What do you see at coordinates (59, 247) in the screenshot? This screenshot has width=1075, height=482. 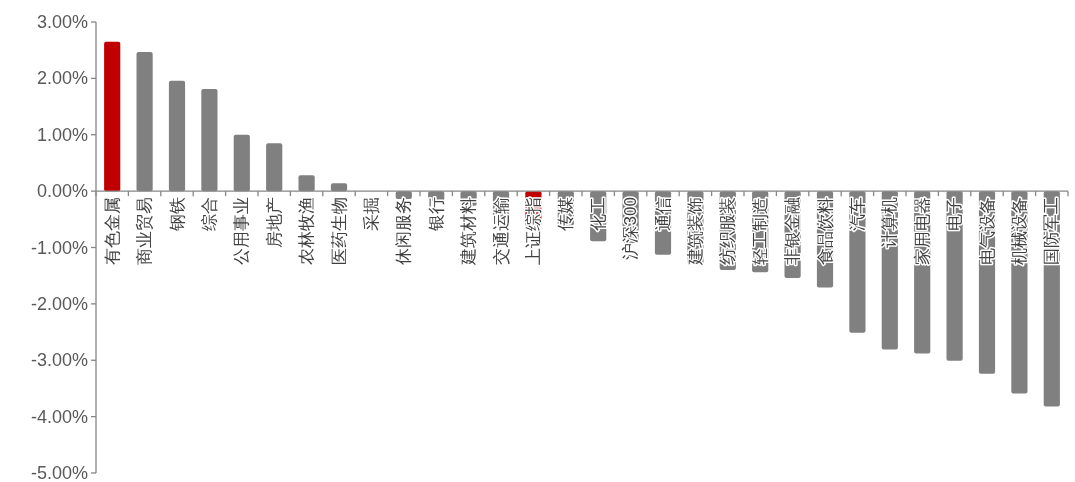 I see `y-tick-label: -1.00%` at bounding box center [59, 247].